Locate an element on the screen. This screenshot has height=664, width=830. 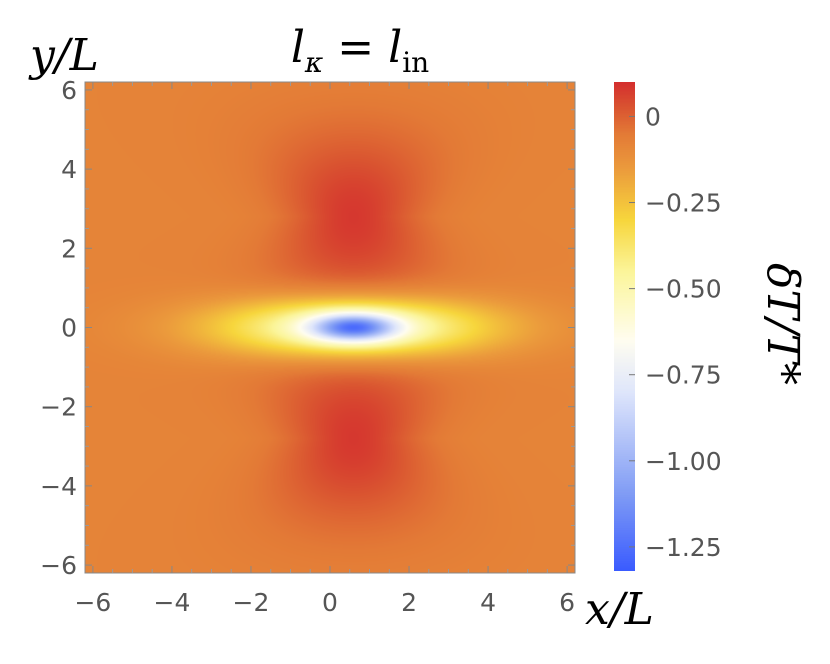
colorbar-ticks: 0 −0.25 −0.50 −0.75 −1.00 −1.25 is located at coordinates (675, 332).